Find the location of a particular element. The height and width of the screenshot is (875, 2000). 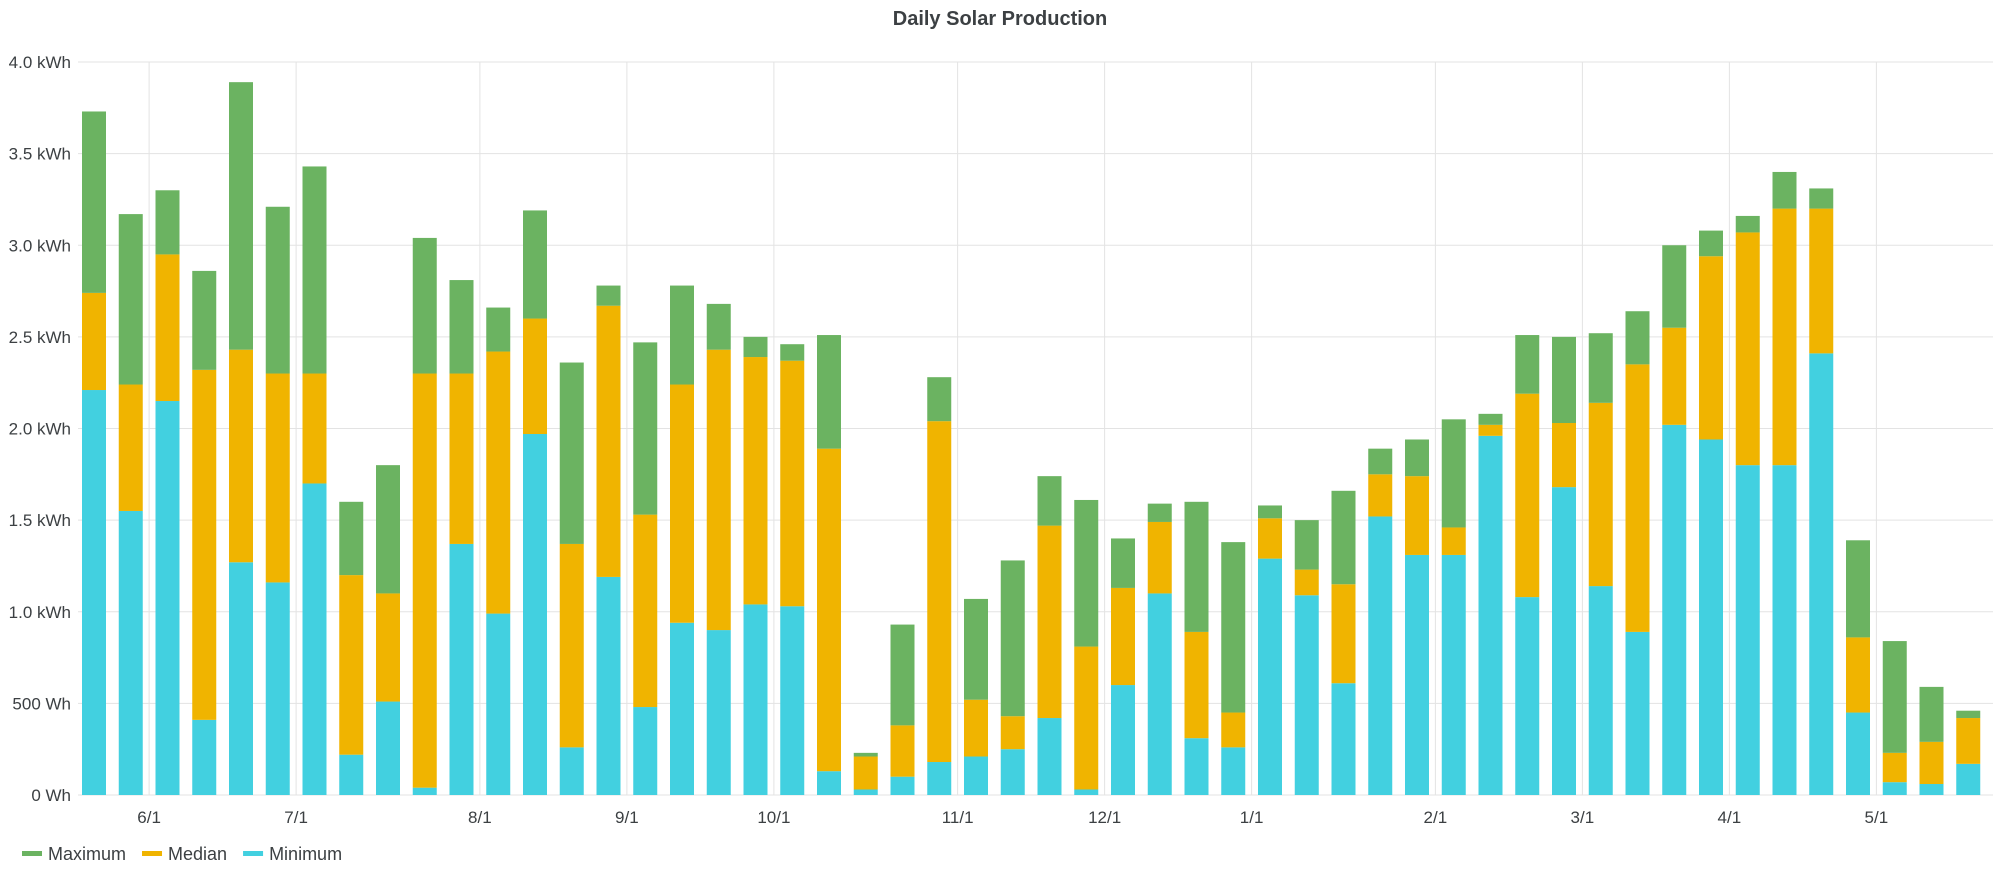

legend-item-minimum: Minimum is located at coordinates (292, 854).